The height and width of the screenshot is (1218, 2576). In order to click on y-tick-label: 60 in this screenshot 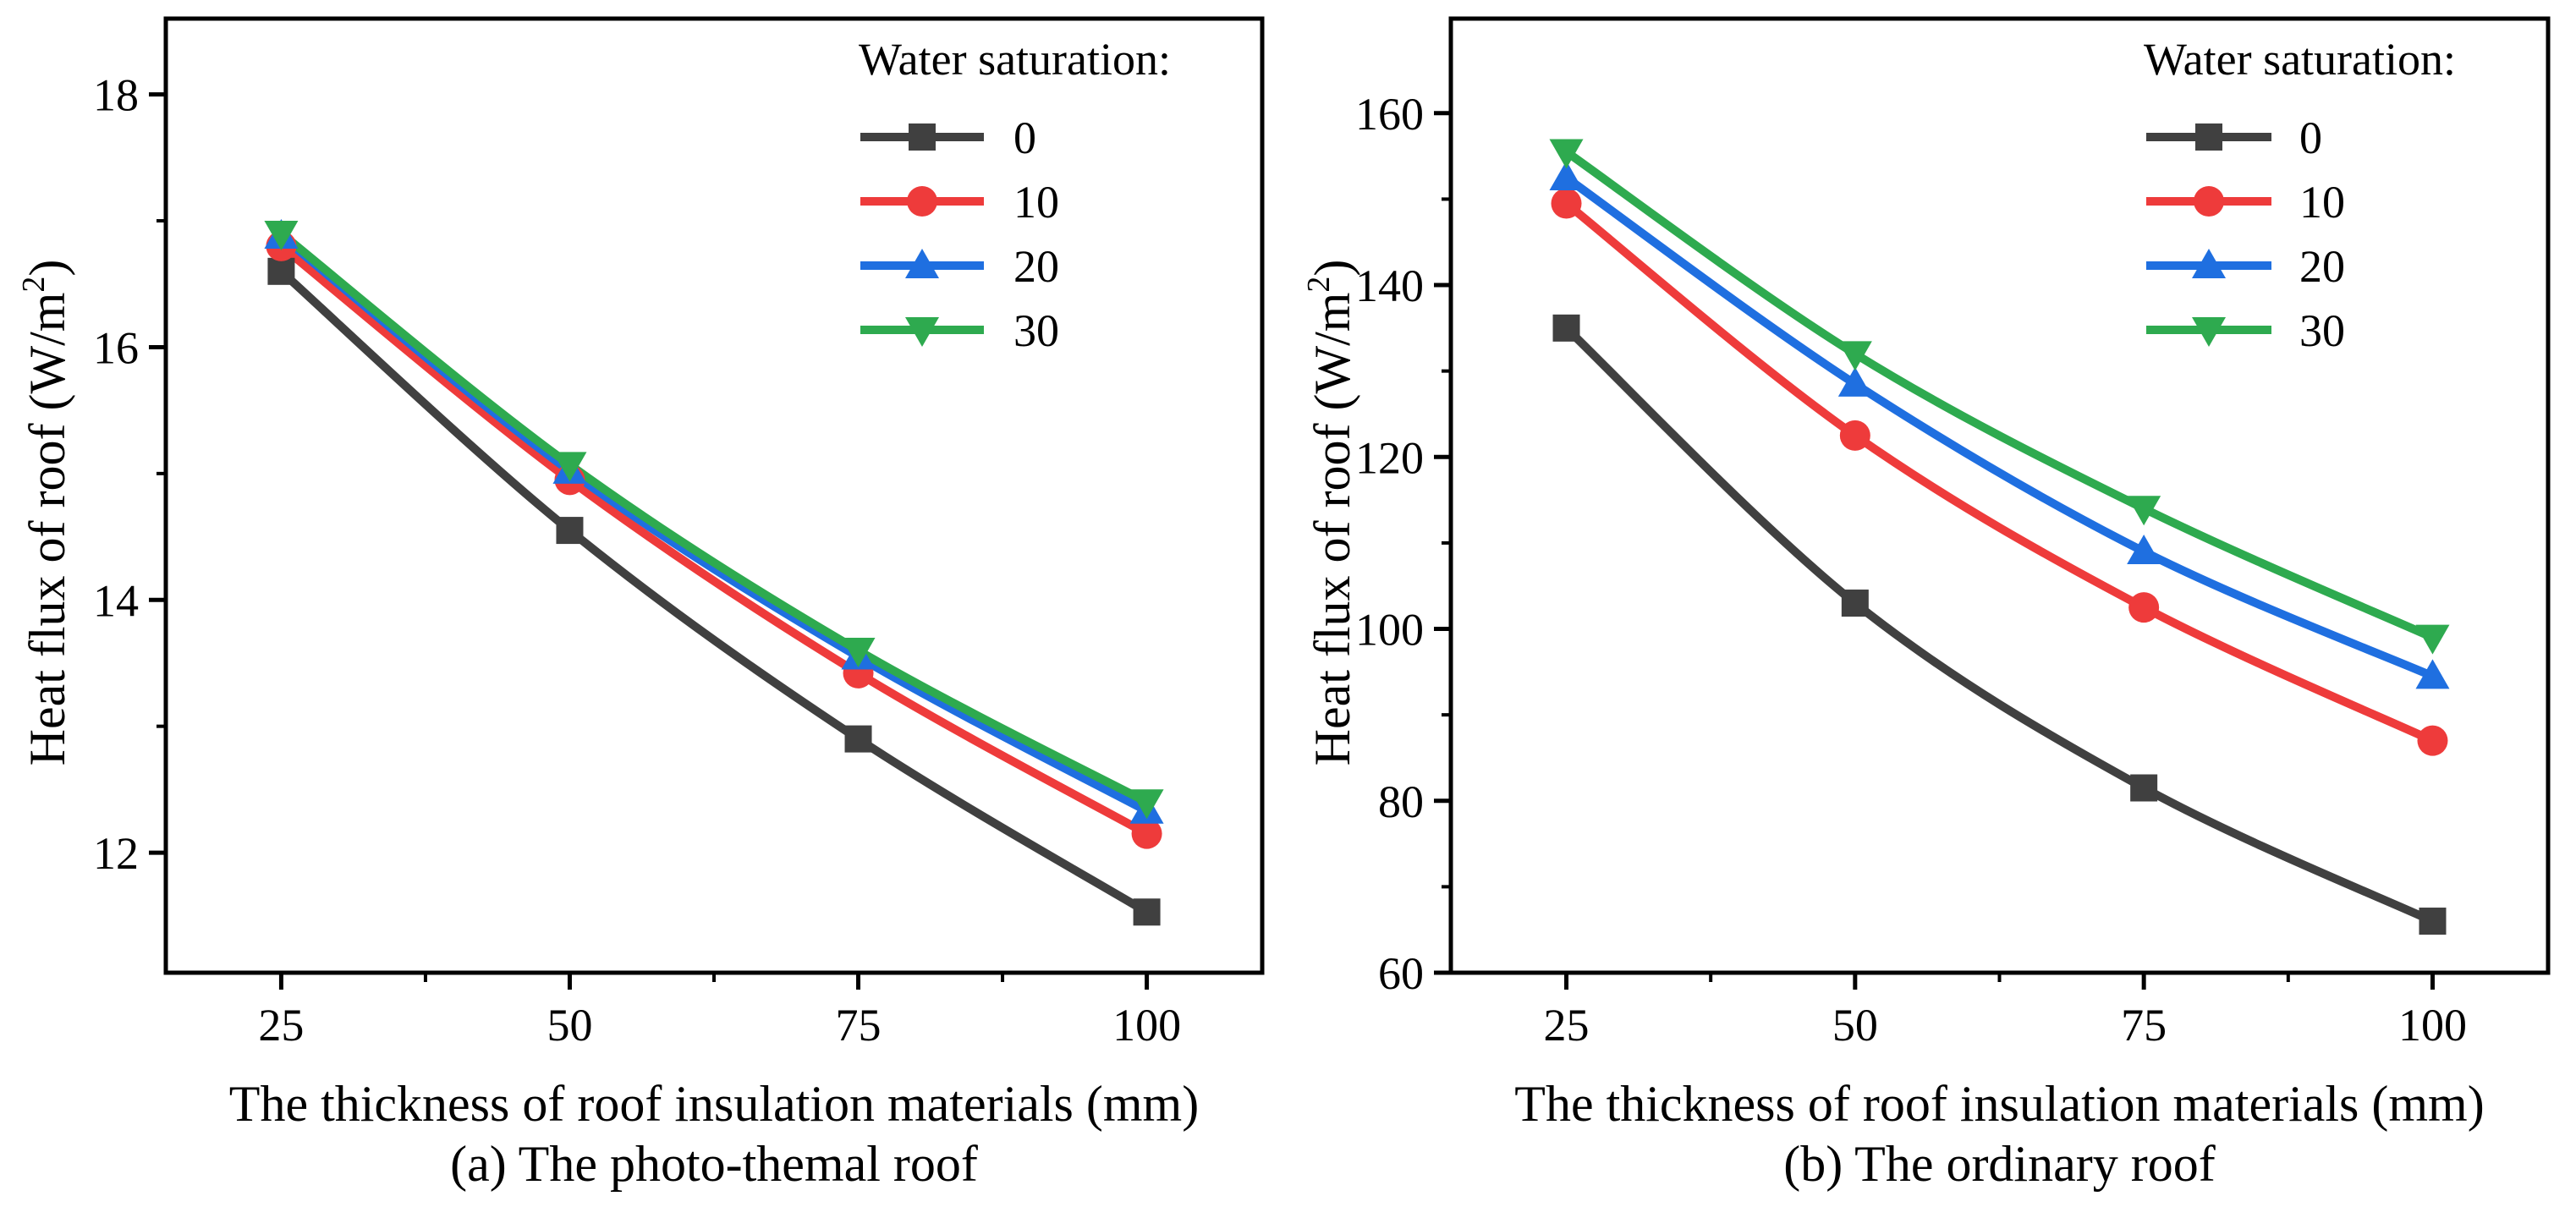, I will do `click(1401, 974)`.